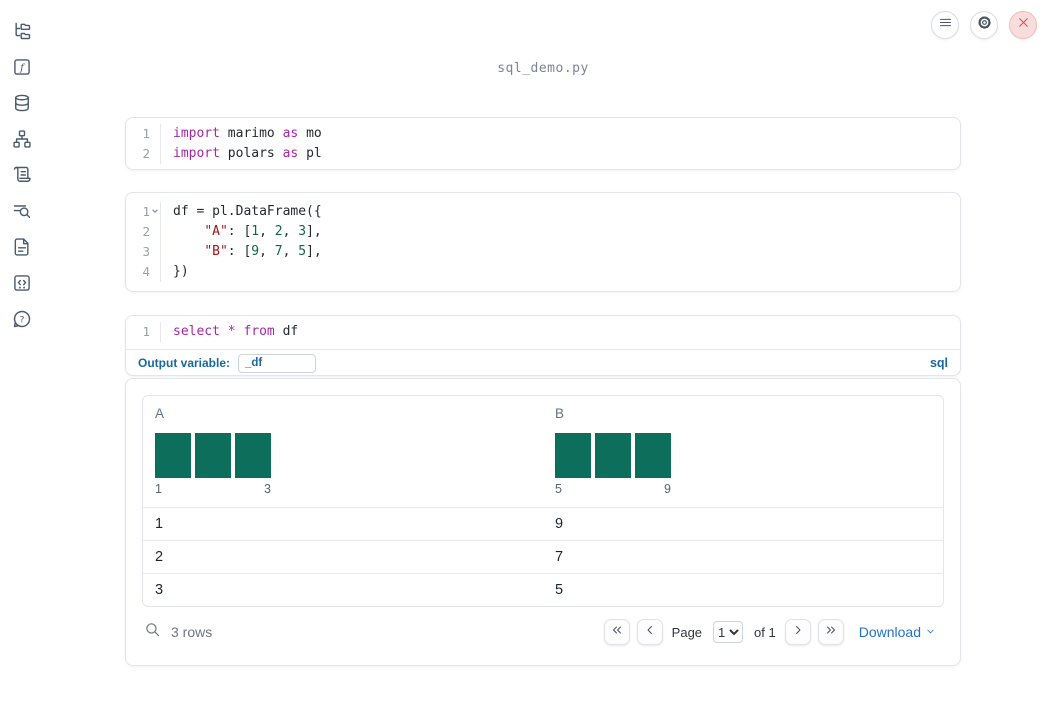 This screenshot has width=1043, height=713. Describe the element at coordinates (560, 154) in the screenshot. I see `code-text: import polars as pl` at that location.